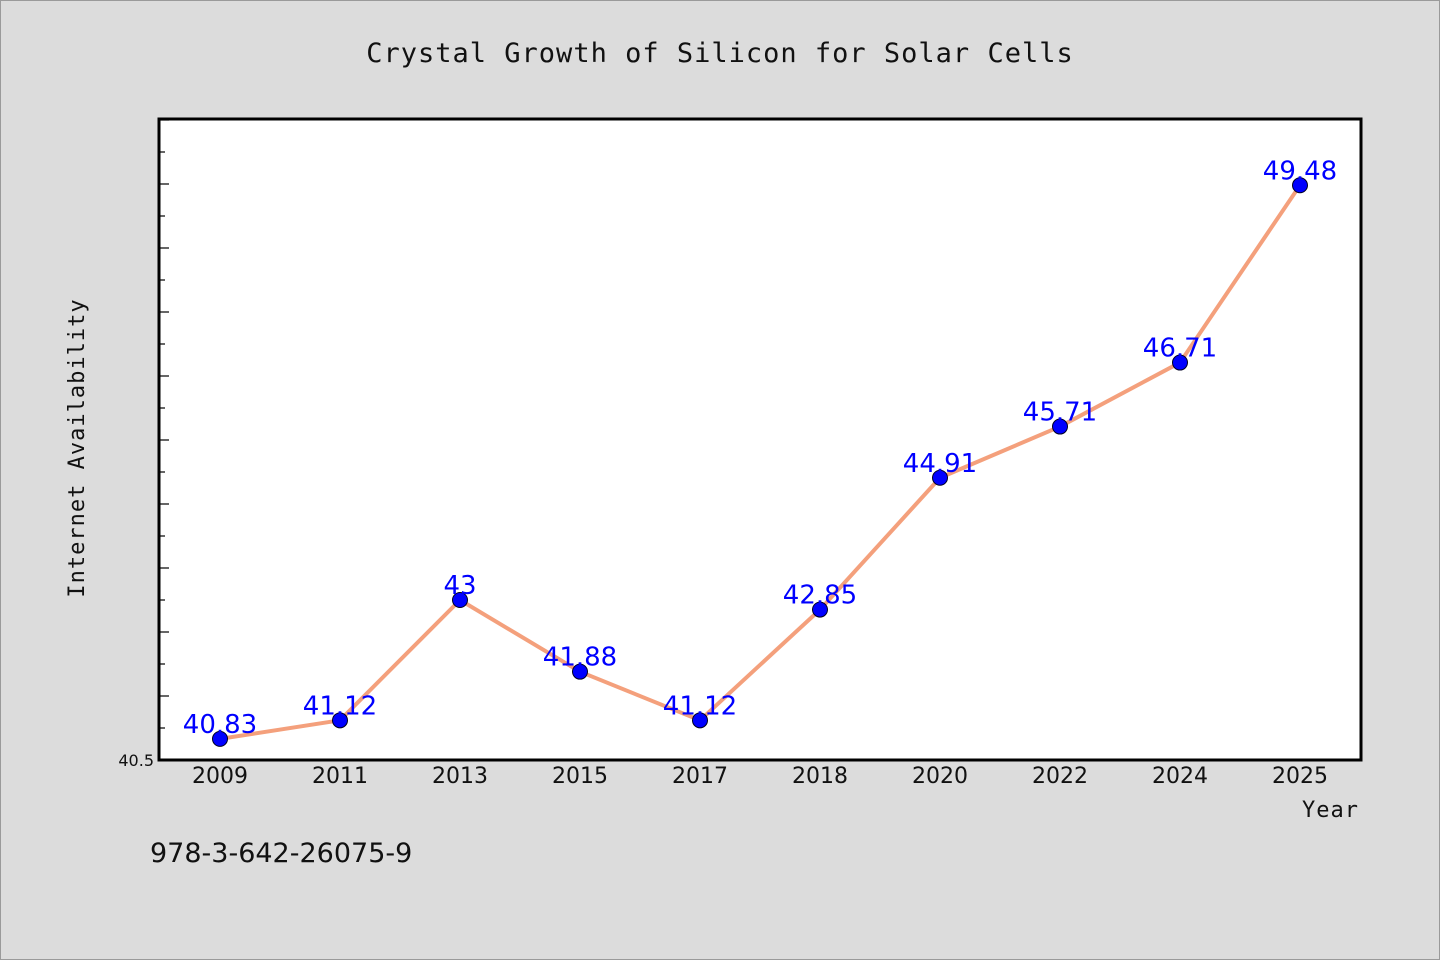 Image resolution: width=1440 pixels, height=960 pixels. What do you see at coordinates (220, 725) in the screenshot?
I see `data-label: 40.83` at bounding box center [220, 725].